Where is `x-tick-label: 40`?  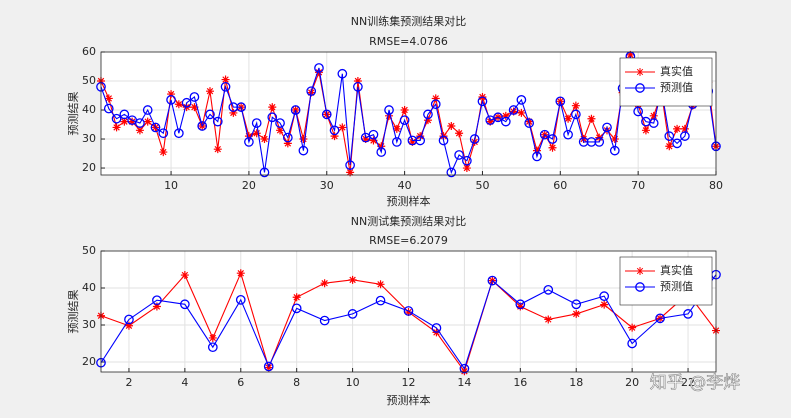 x-tick-label: 40 is located at coordinates (405, 185).